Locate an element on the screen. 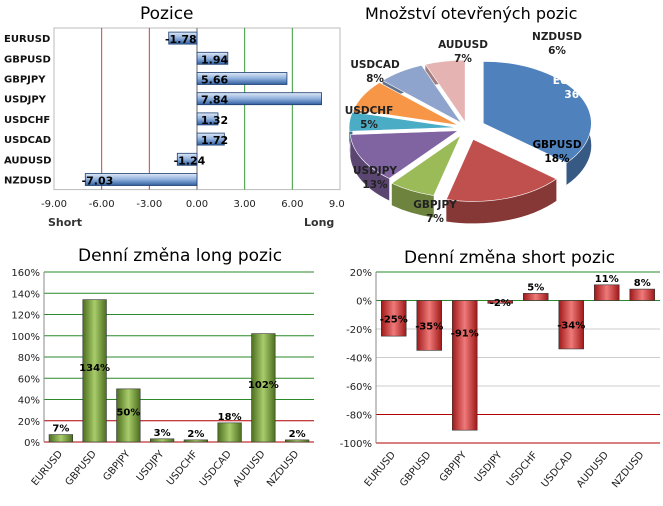 Image resolution: width=663 pixels, height=506 pixels. y-tick-label: -40% is located at coordinates (359, 359).